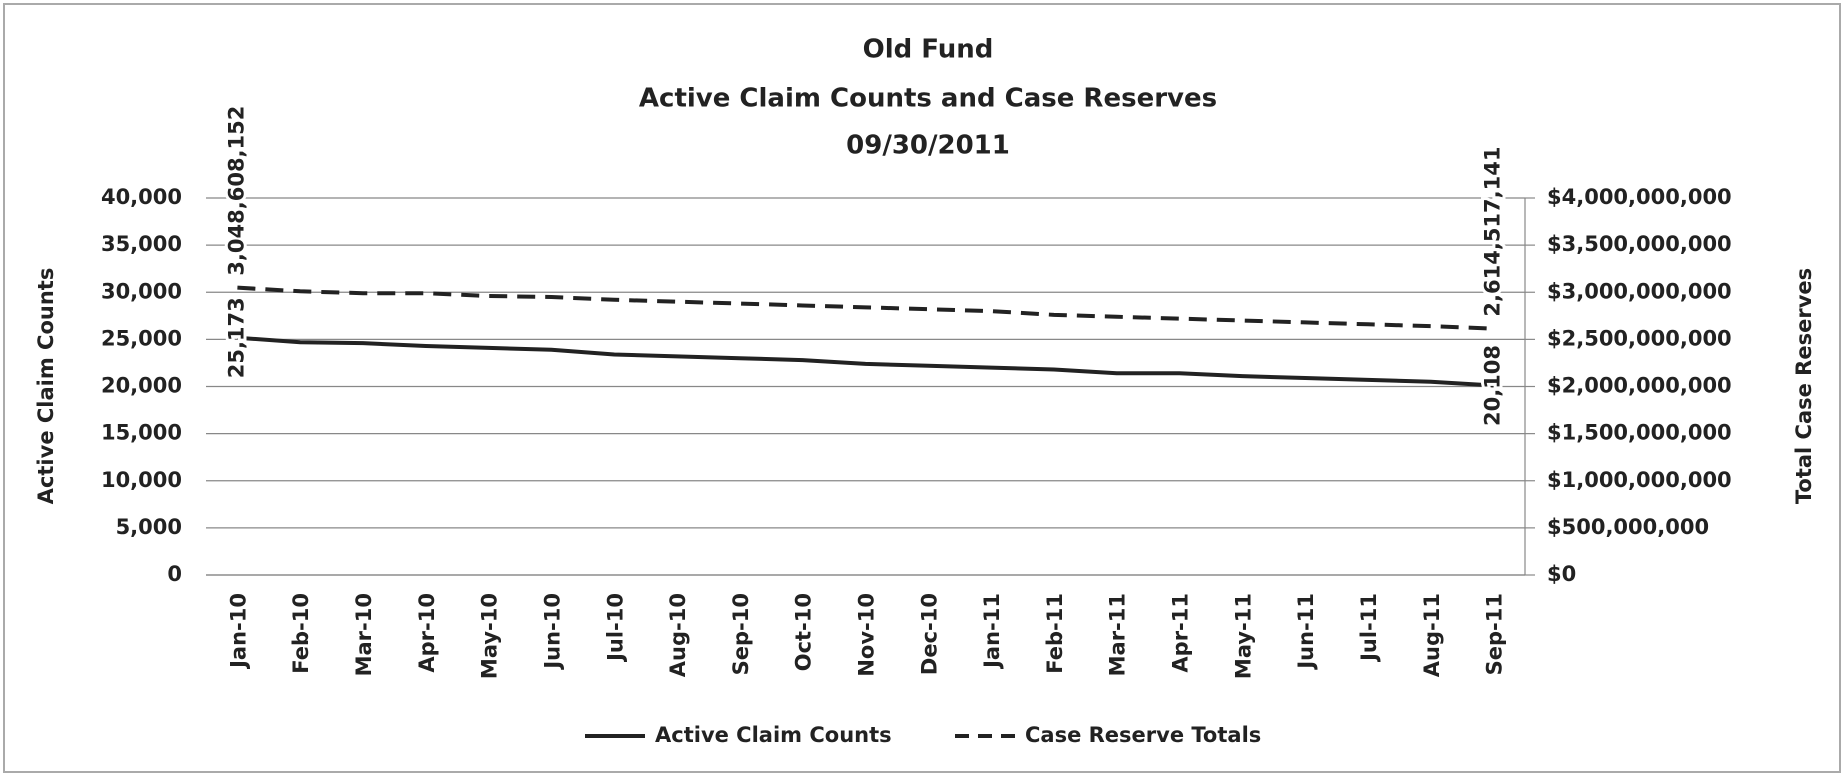  Describe the element at coordinates (301, 633) in the screenshot. I see `x-tick-label: Feb-10` at that location.